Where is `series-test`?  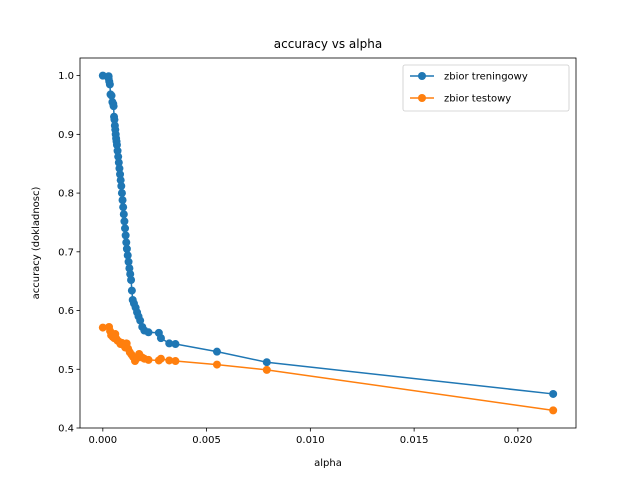 series-test is located at coordinates (328, 368).